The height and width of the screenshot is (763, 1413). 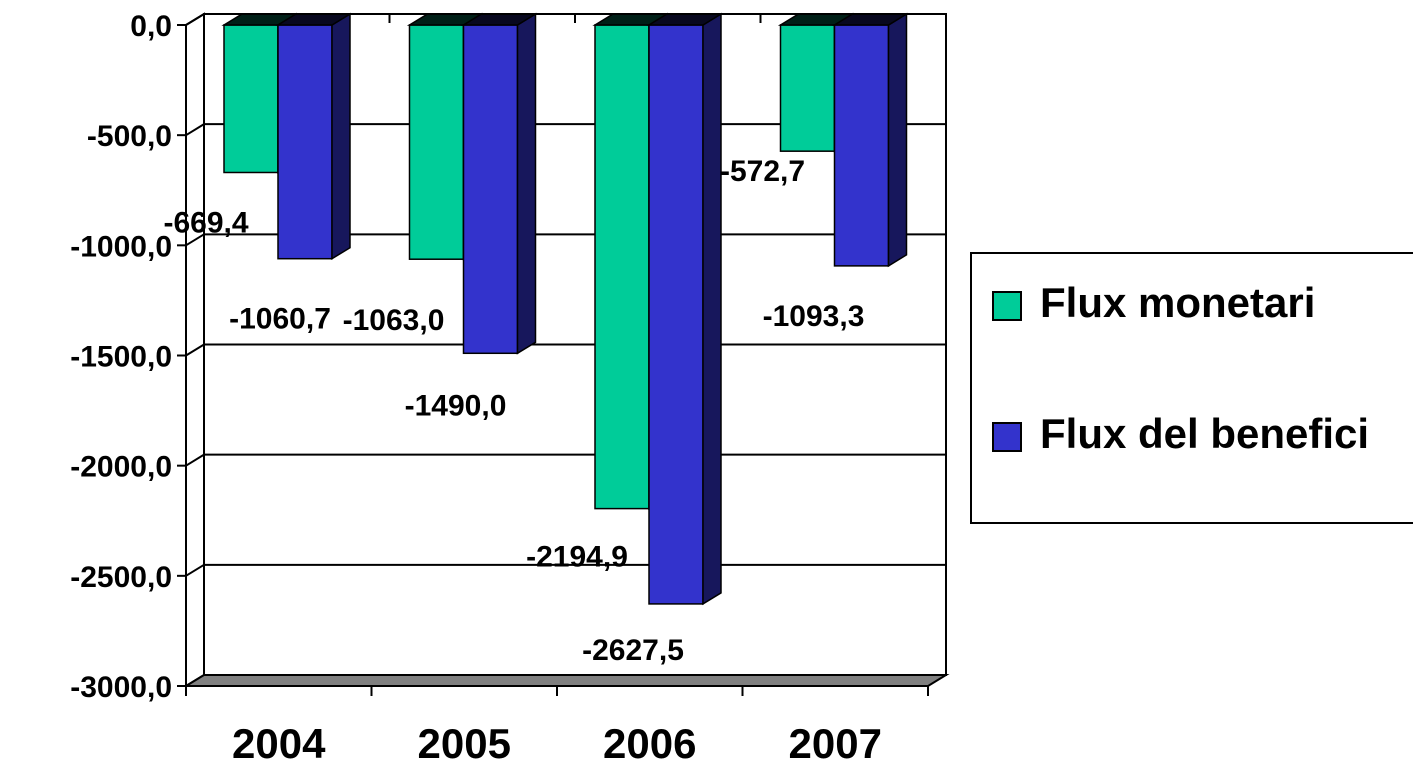 I want to click on y-tick-label: -500,0, so click(x=129, y=136).